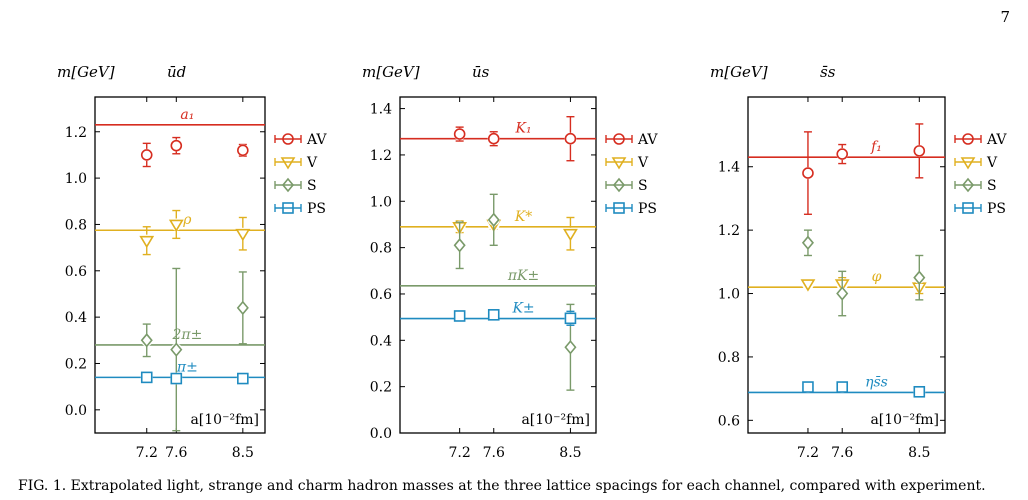 The width and height of the screenshot is (1028, 500). I want to click on reference-line-label: ρ, so click(187, 220).